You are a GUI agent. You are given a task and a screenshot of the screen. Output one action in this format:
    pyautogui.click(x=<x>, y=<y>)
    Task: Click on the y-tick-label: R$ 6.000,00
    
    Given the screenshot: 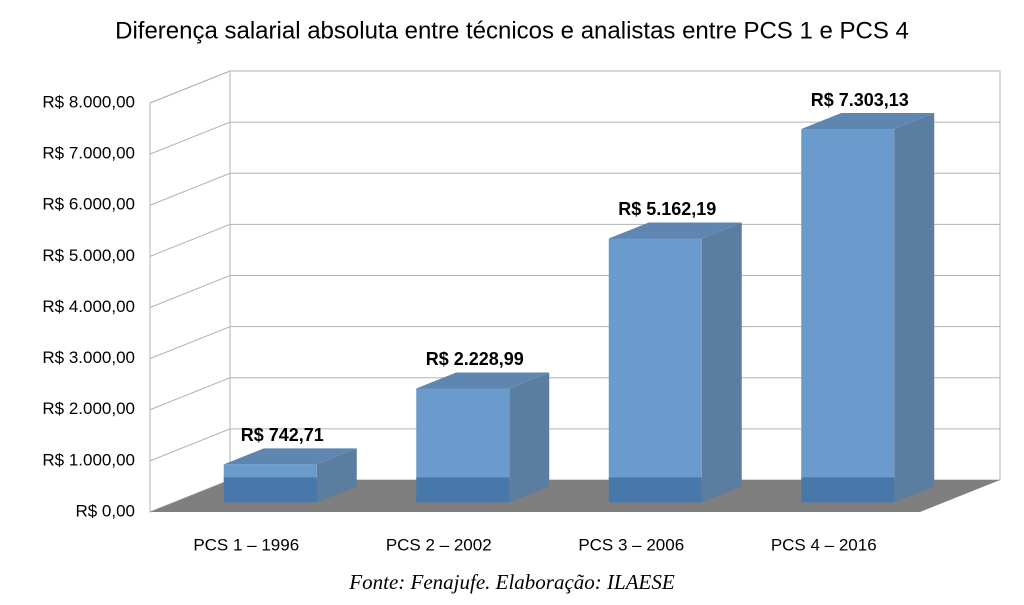 What is the action you would take?
    pyautogui.click(x=88, y=204)
    